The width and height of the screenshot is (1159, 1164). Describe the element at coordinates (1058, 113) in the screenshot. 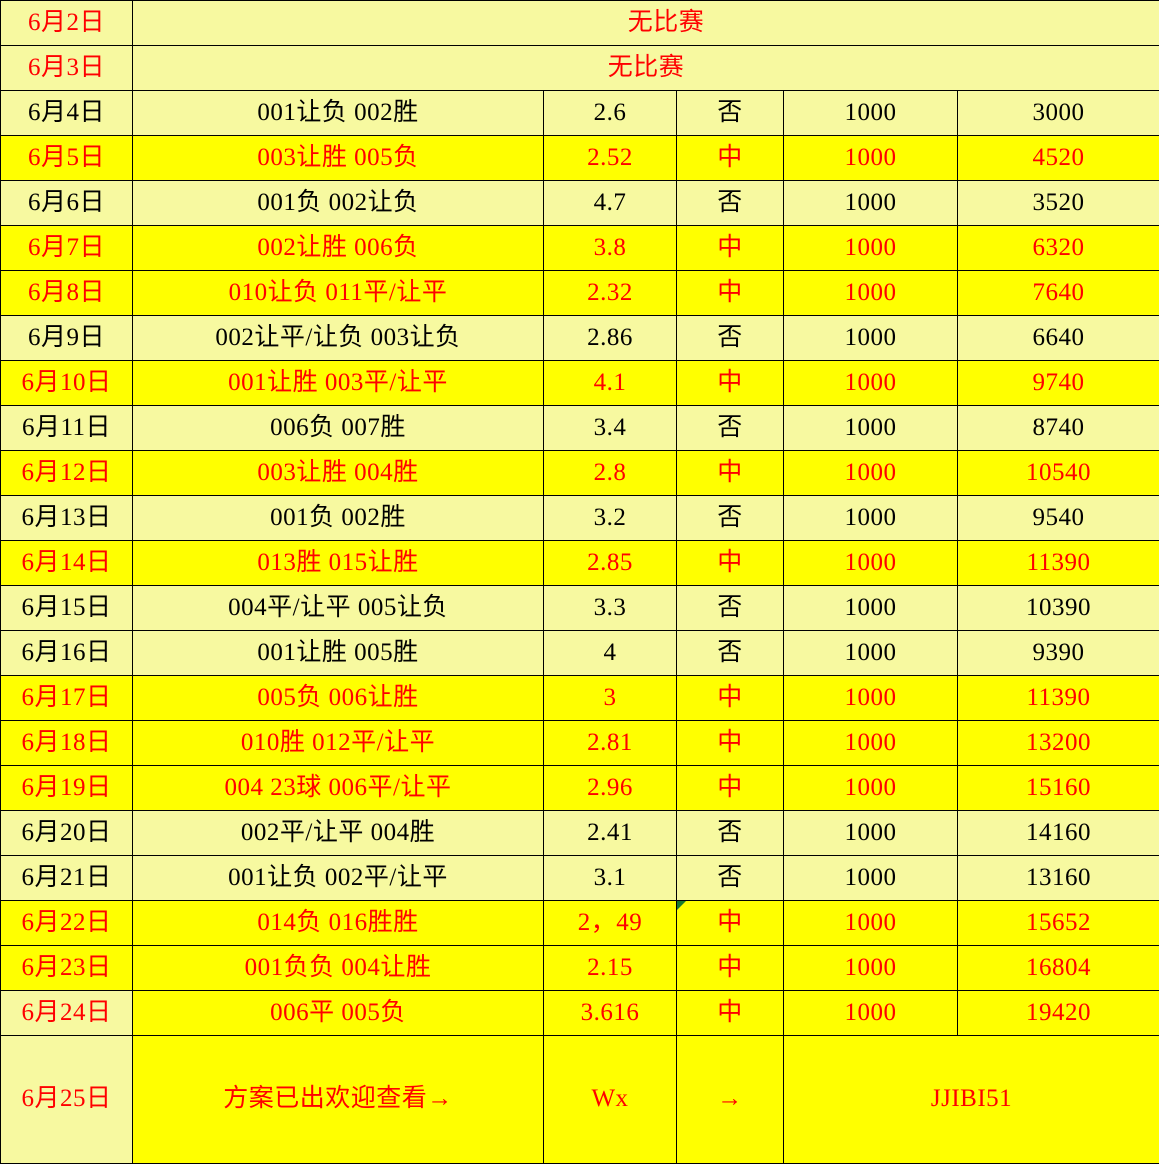

I see `cell-total: 3000` at that location.